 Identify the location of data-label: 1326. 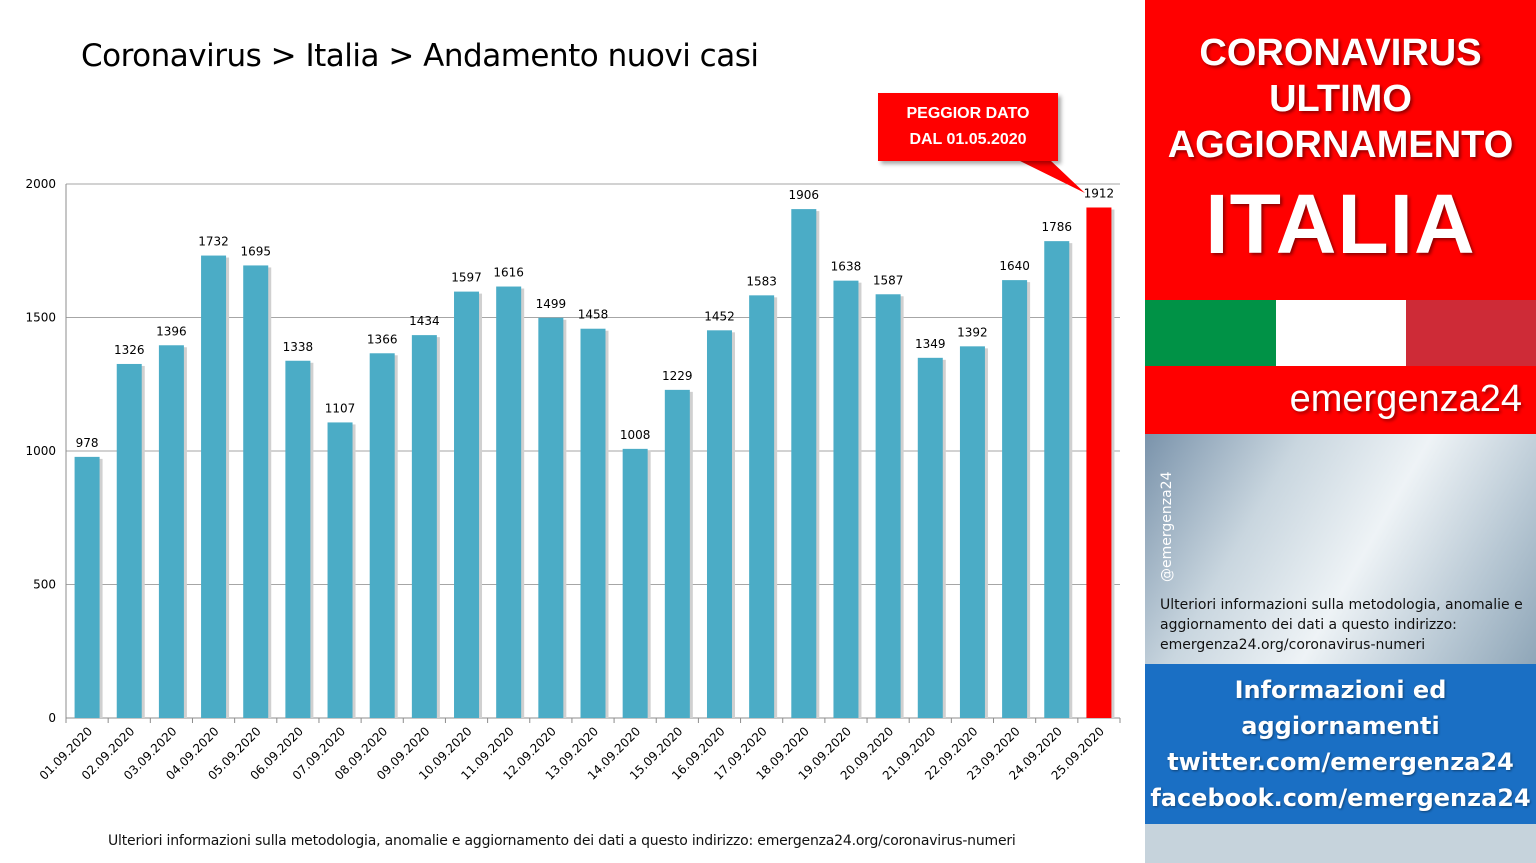
(129, 350).